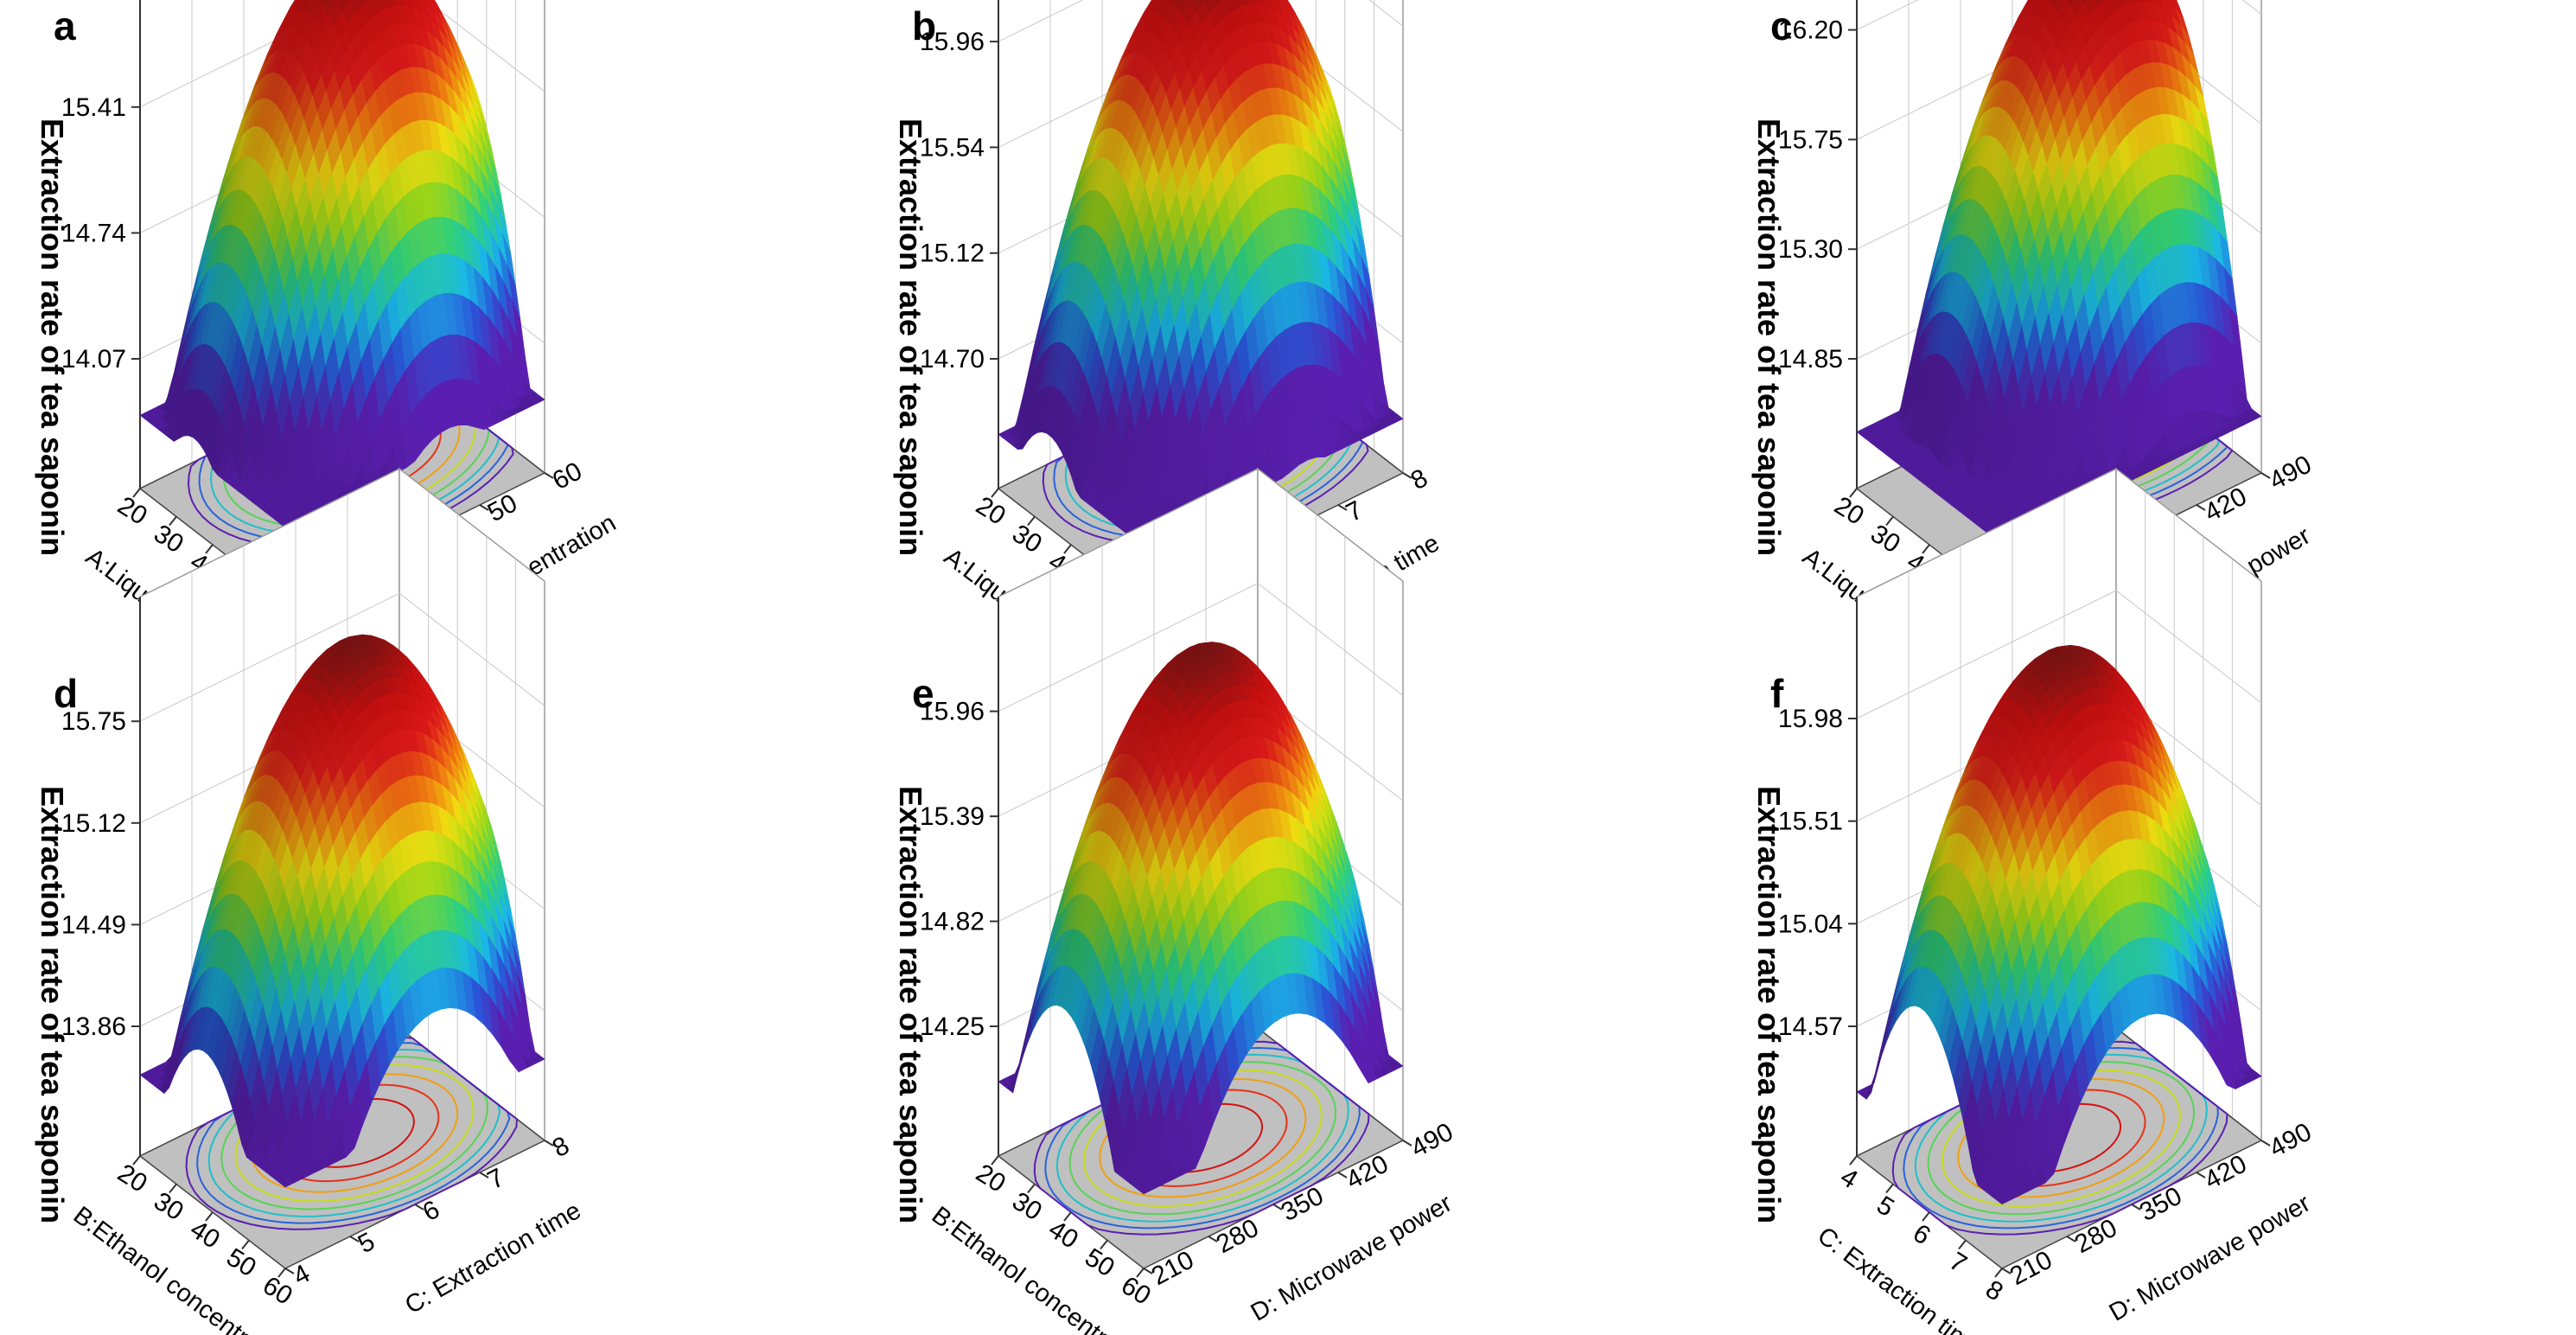 The height and width of the screenshot is (1335, 2576). Describe the element at coordinates (952, 42) in the screenshot. I see `z-tick-label: 15.96` at that location.